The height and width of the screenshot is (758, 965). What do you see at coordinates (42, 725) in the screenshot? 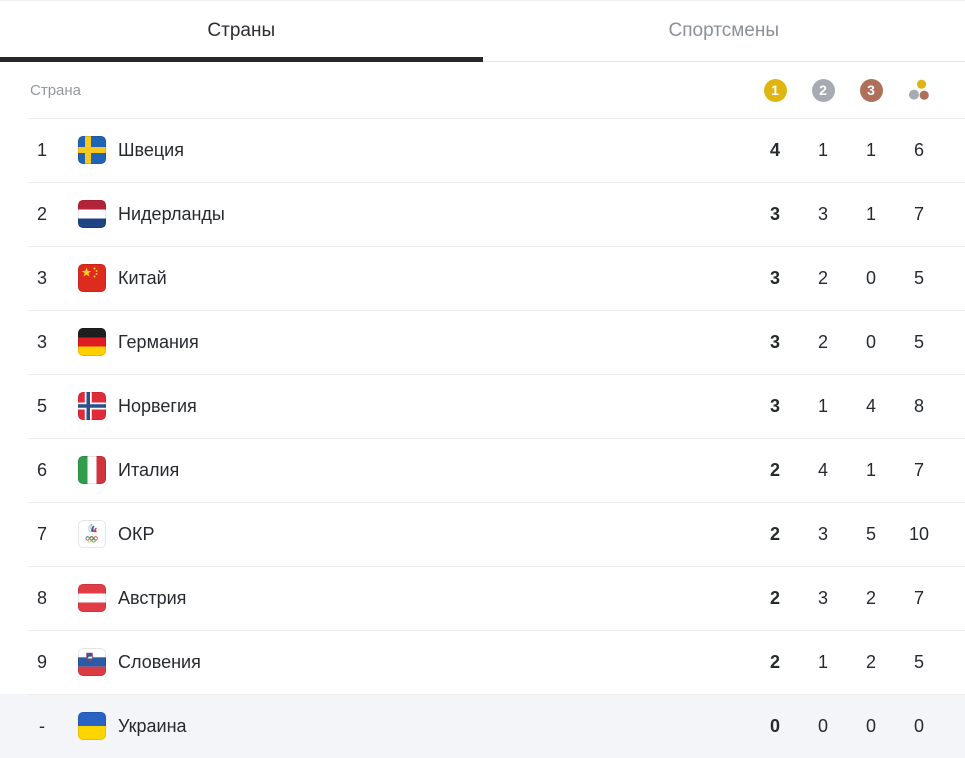
I see `rank: -` at bounding box center [42, 725].